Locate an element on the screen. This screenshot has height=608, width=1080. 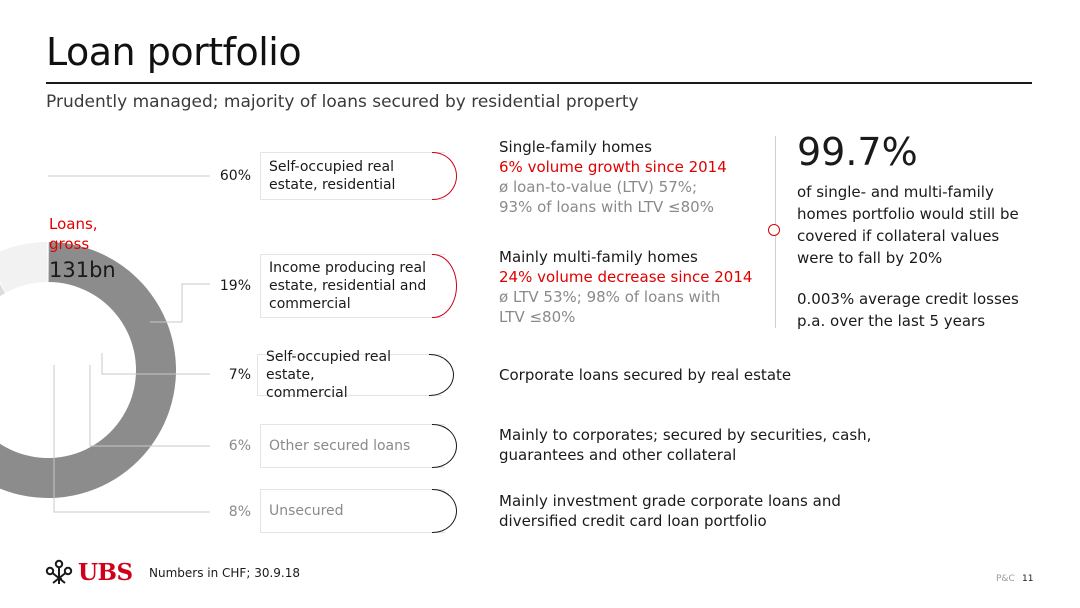
desc-ltv-line: LTV ≤80% is located at coordinates (537, 317).